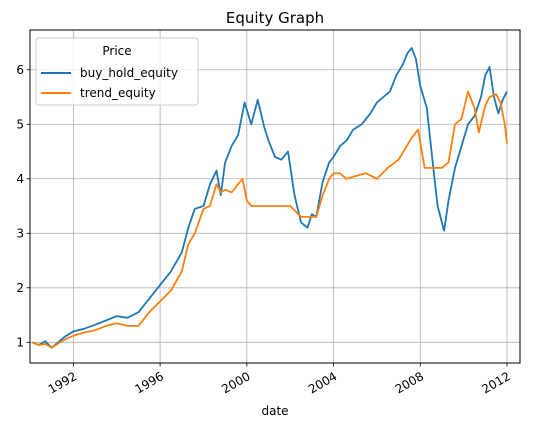 This screenshot has width=534, height=427. Describe the element at coordinates (20, 124) in the screenshot. I see `y-tick-label: 5` at that location.